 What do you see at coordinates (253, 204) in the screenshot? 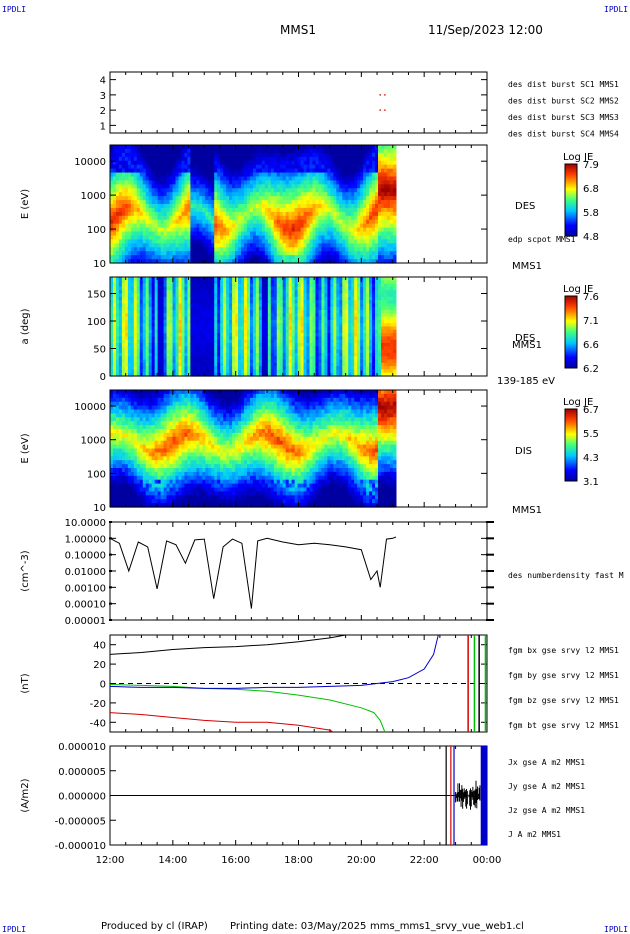
I see `des-energy-image` at bounding box center [253, 204].